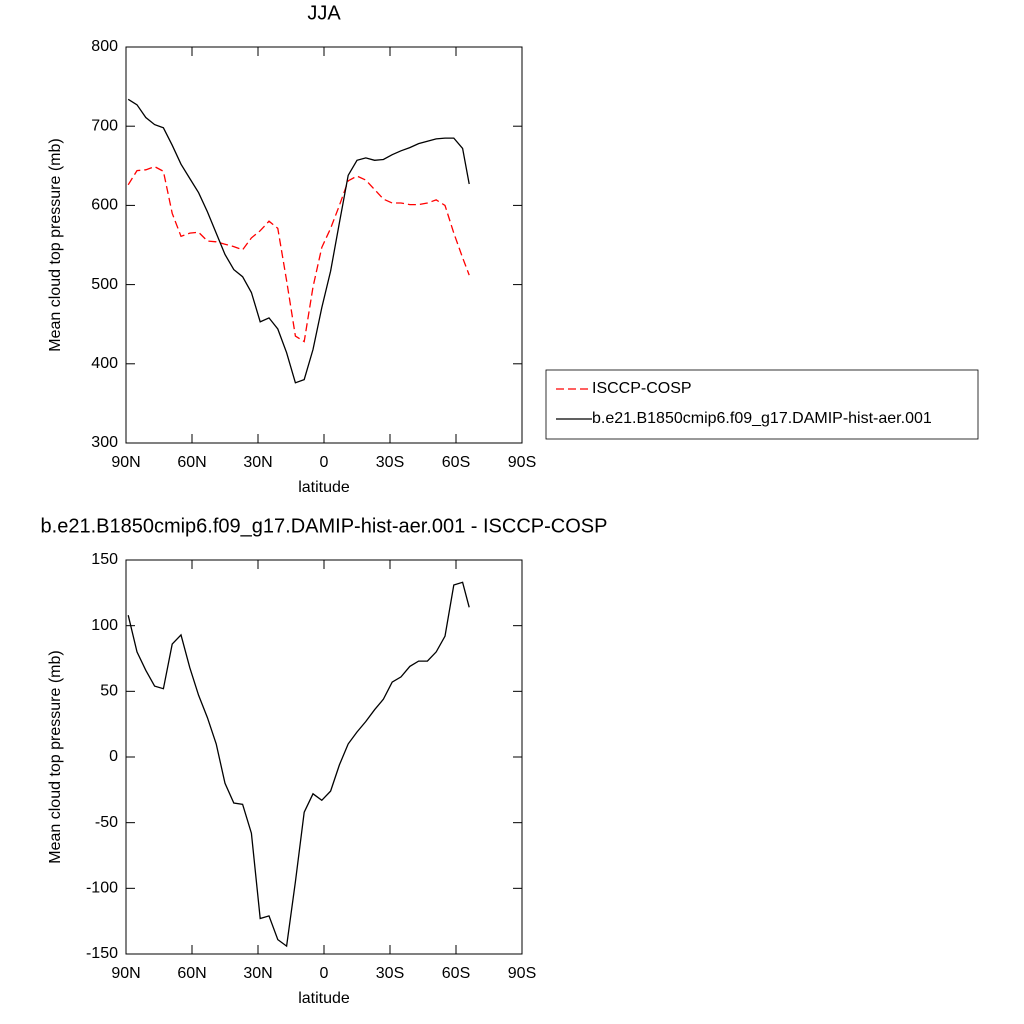 The height and width of the screenshot is (1024, 1024). I want to click on y-tick-label: 50, so click(109, 691).